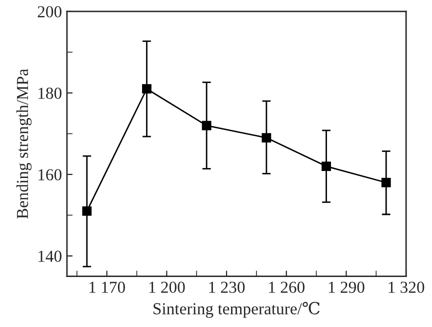 The image size is (432, 327). I want to click on x-tick-label: 1 170, so click(107, 287).